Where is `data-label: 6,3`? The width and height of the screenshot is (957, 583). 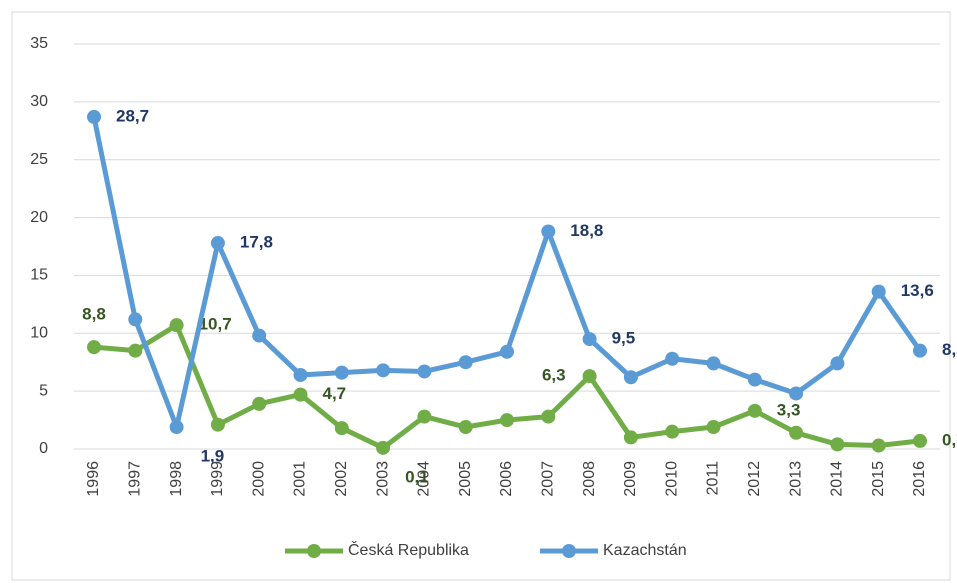 data-label: 6,3 is located at coordinates (554, 375).